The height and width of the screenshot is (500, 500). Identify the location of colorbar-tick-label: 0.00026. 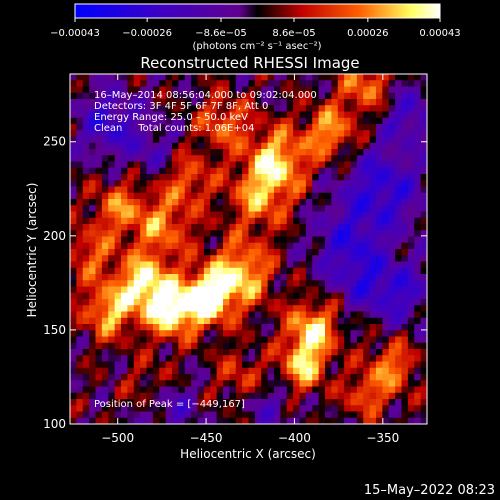
(367, 33).